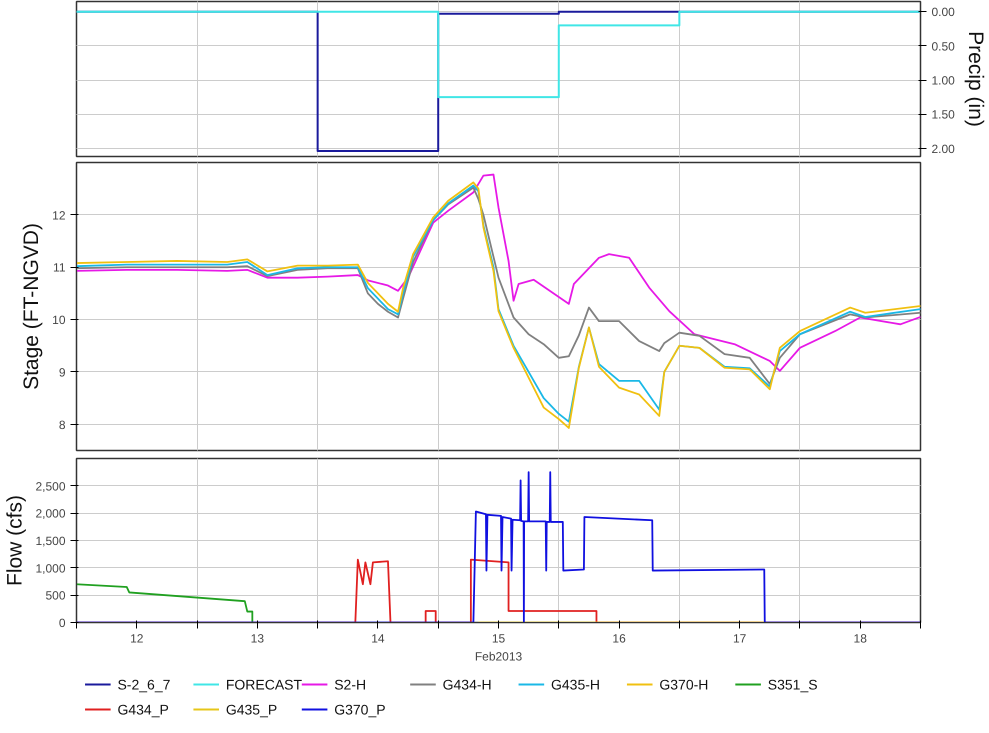 The image size is (989, 733). Describe the element at coordinates (944, 81) in the screenshot. I see `y2-tick-label: 1.00` at that location.